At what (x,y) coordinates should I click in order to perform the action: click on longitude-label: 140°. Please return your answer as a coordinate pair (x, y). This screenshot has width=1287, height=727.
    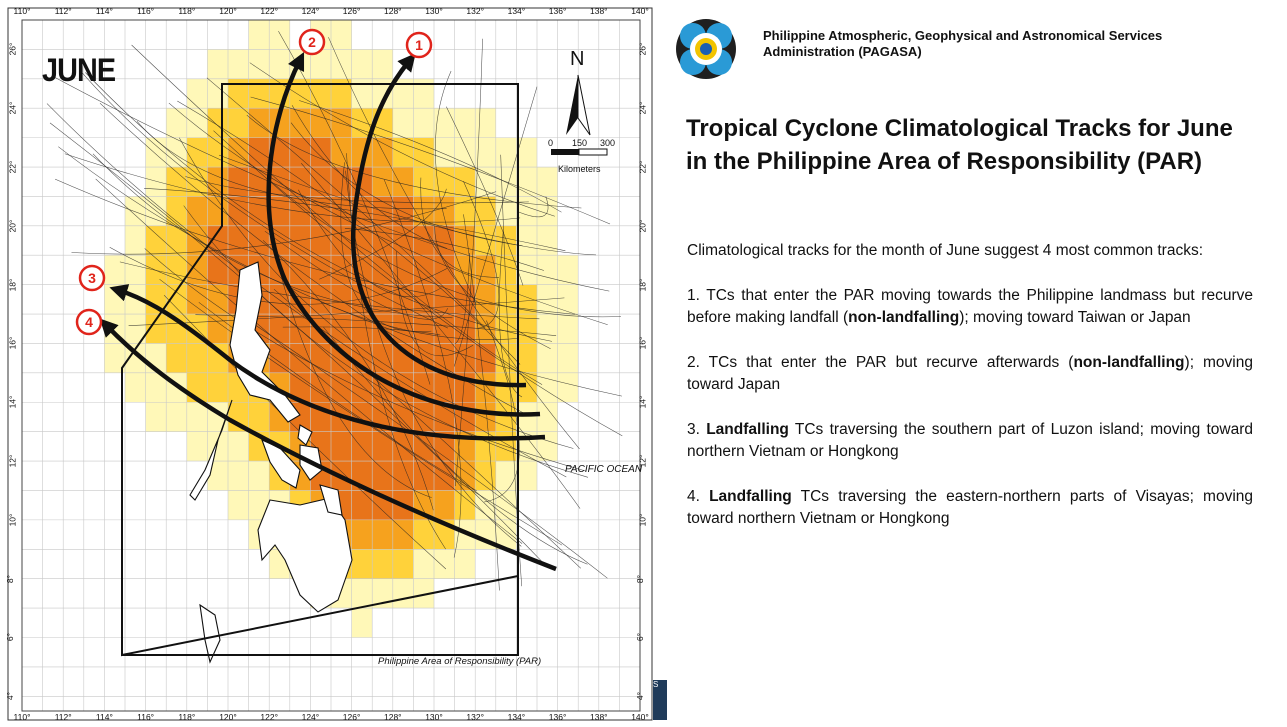
    Looking at the image, I should click on (640, 11).